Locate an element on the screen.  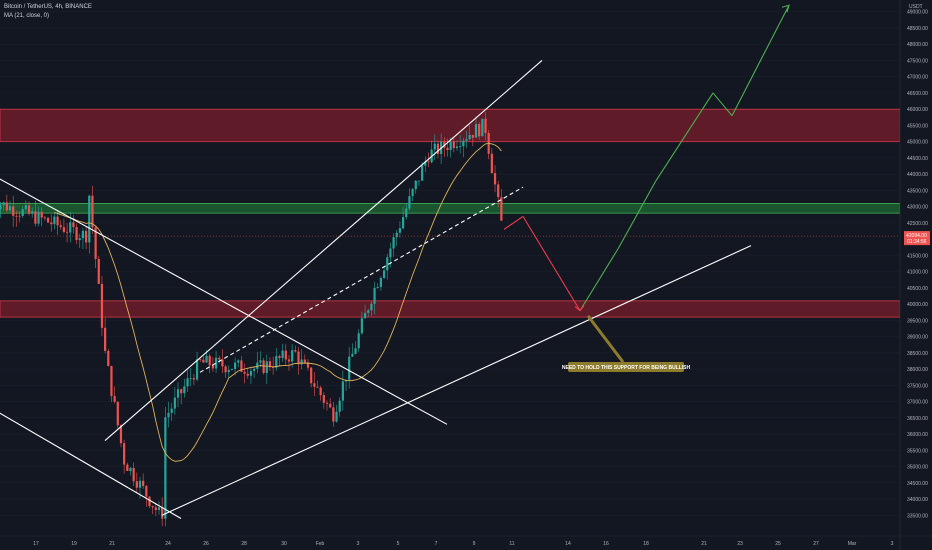
annotation-box is located at coordinates (626, 367).